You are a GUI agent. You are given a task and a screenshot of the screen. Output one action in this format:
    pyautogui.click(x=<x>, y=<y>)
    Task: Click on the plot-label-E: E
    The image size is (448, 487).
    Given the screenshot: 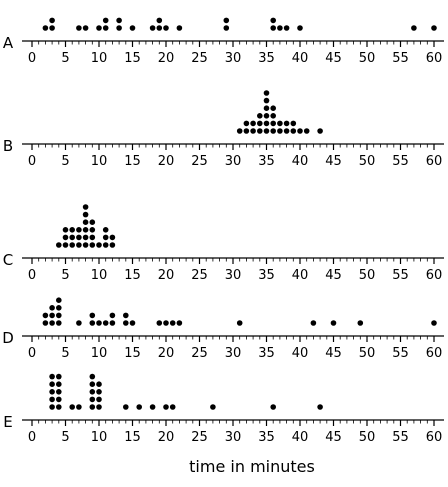 What is the action you would take?
    pyautogui.click(x=7, y=422)
    